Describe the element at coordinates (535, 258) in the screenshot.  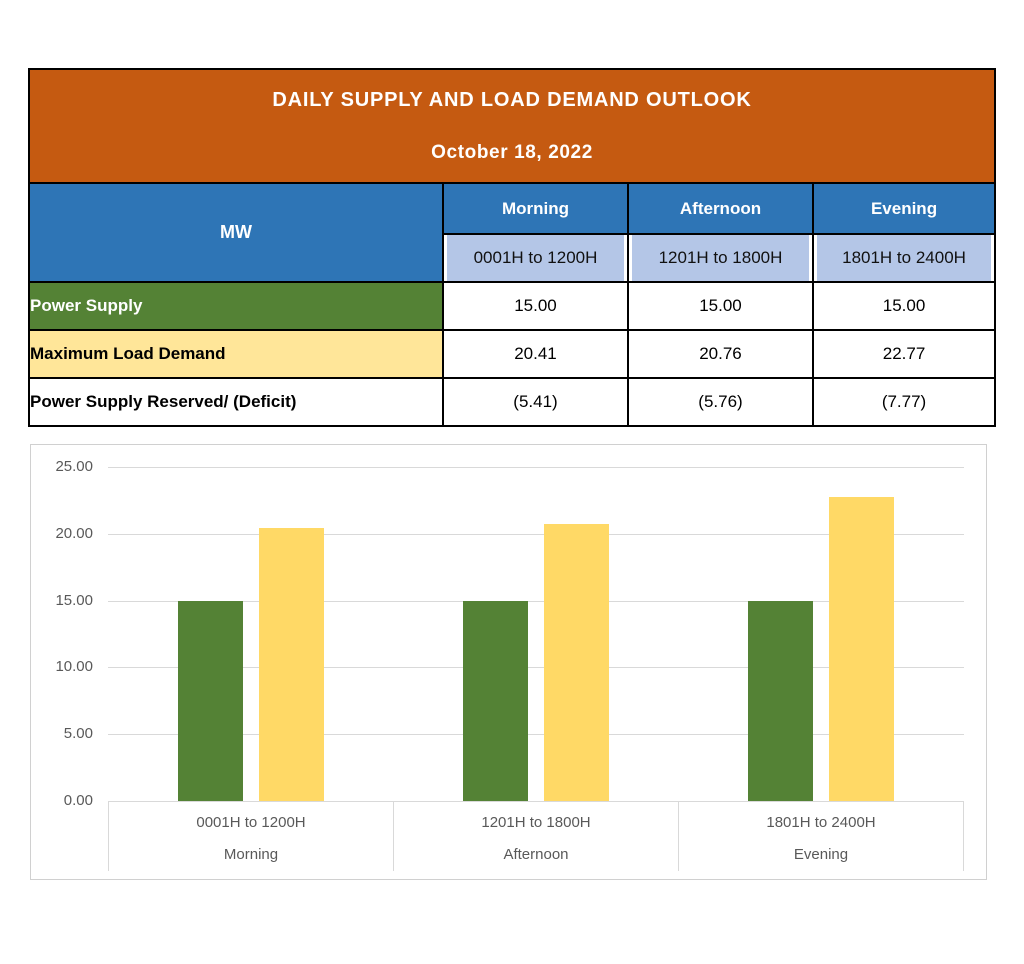
I see `hours-header-morning: 0001H to 1200H` at that location.